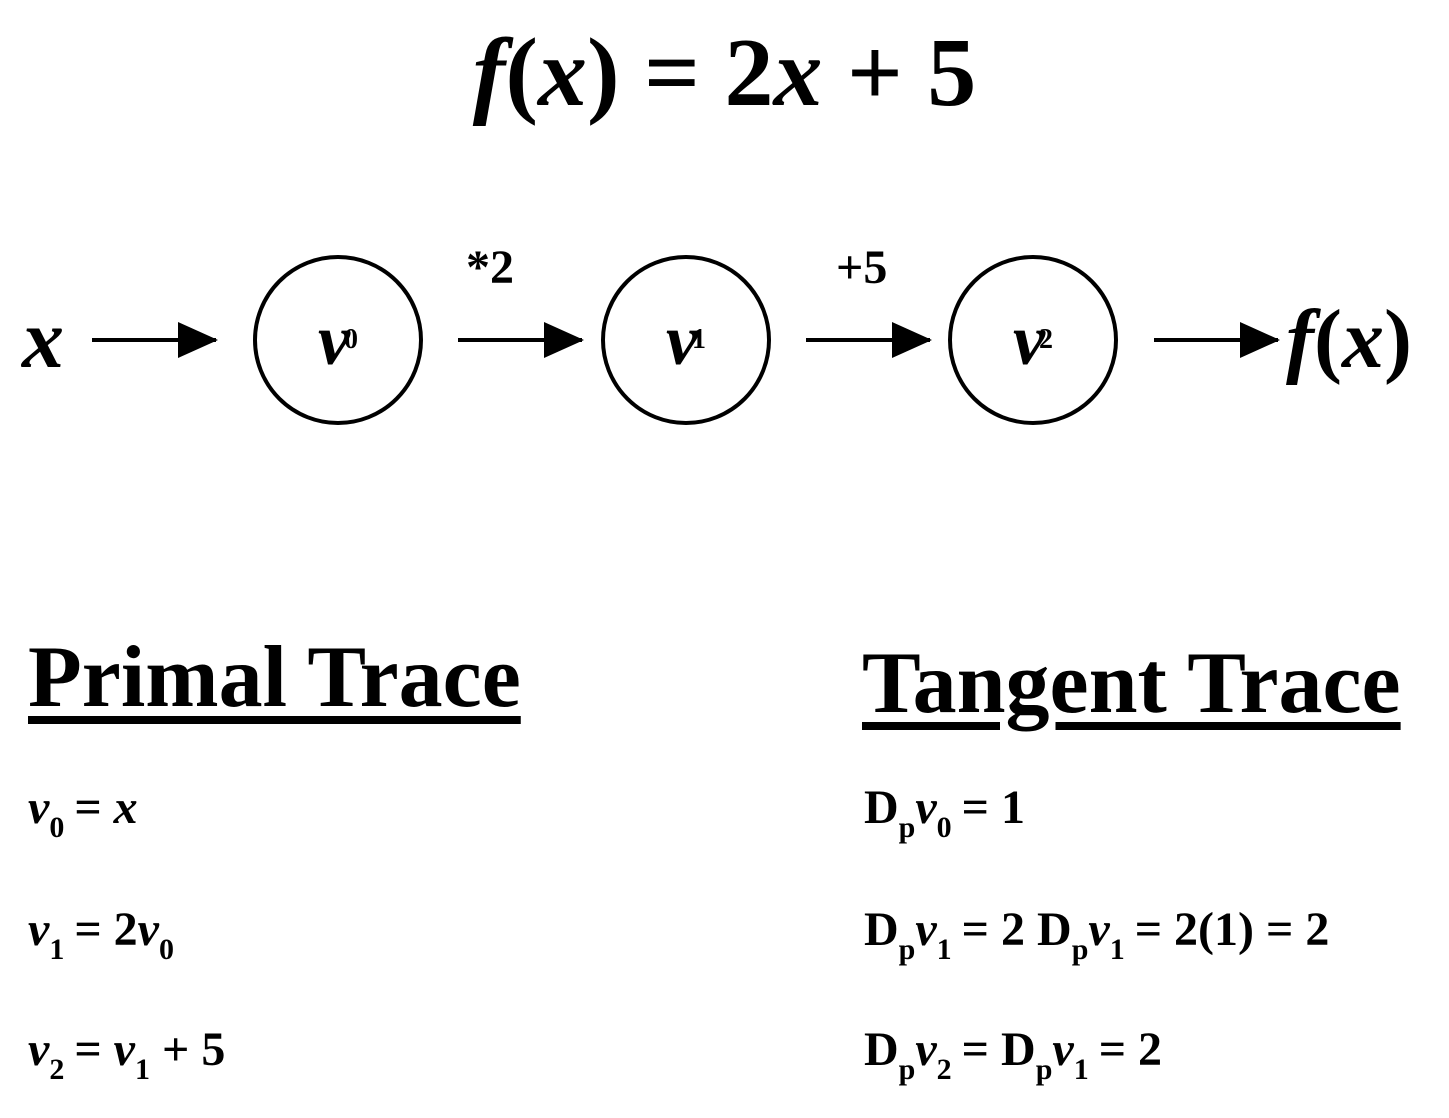 This screenshot has width=1449, height=1118. I want to click on tangent-3-v: v, so click(926, 1049).